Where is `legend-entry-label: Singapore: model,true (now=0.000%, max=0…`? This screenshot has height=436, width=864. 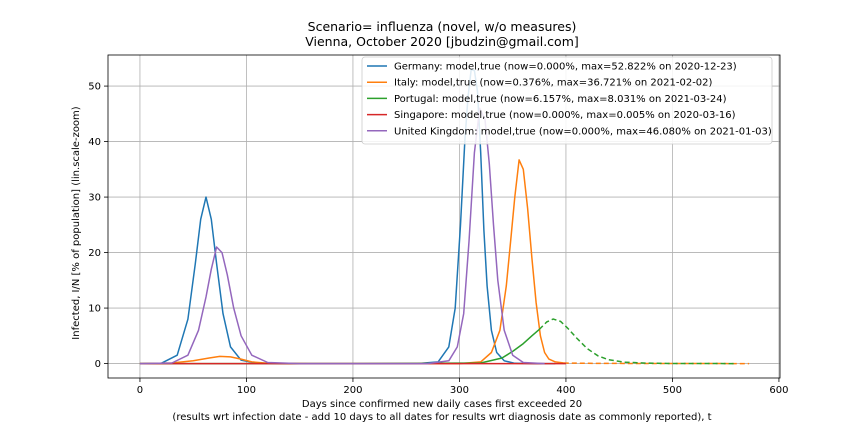
legend-entry-label: Singapore: model,true (now=0.000%, max=0… is located at coordinates (565, 115).